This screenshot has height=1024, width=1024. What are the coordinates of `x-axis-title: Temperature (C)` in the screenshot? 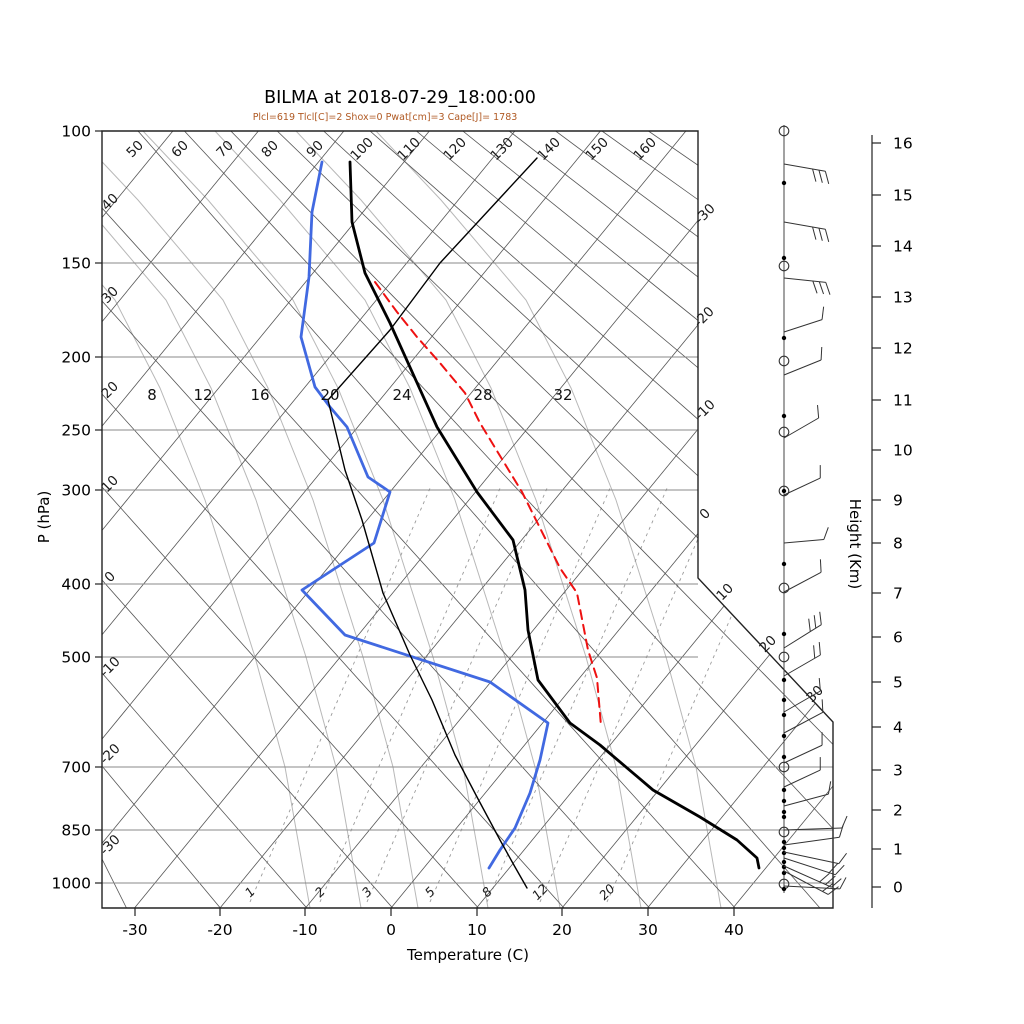 It's located at (468, 955).